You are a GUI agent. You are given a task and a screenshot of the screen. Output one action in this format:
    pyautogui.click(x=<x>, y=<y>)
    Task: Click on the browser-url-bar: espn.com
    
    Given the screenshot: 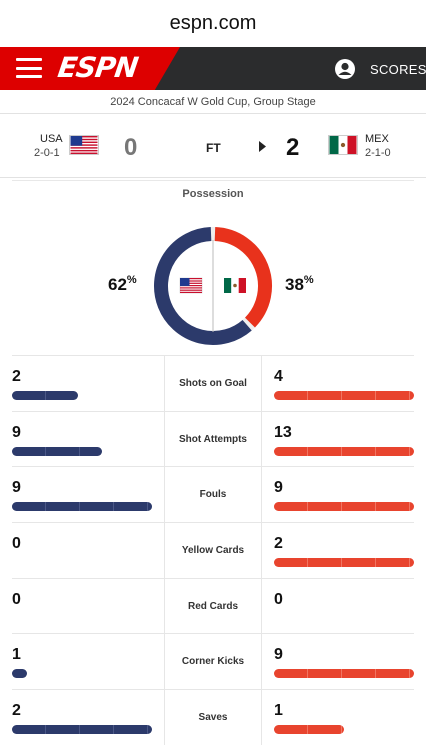 What is the action you would take?
    pyautogui.click(x=213, y=23)
    